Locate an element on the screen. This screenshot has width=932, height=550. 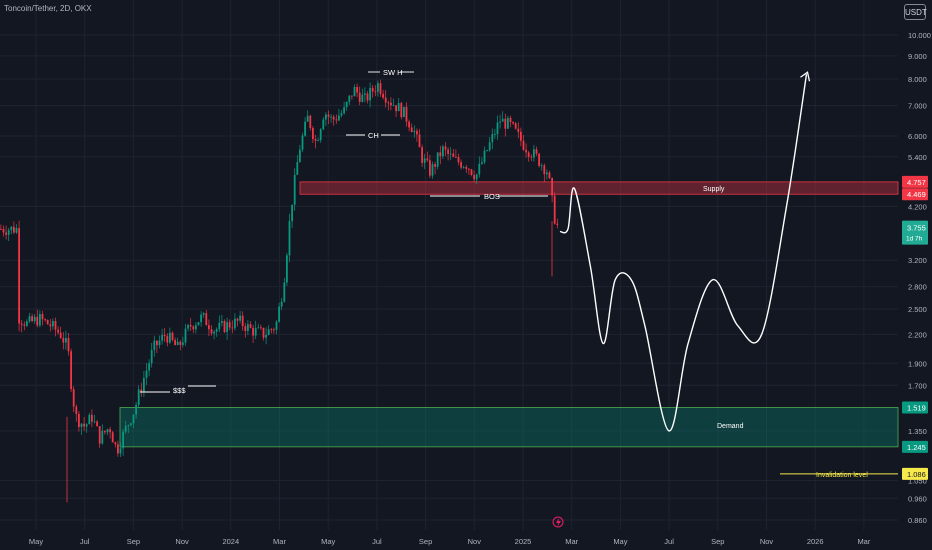
x-tick-label: May is located at coordinates (620, 541).